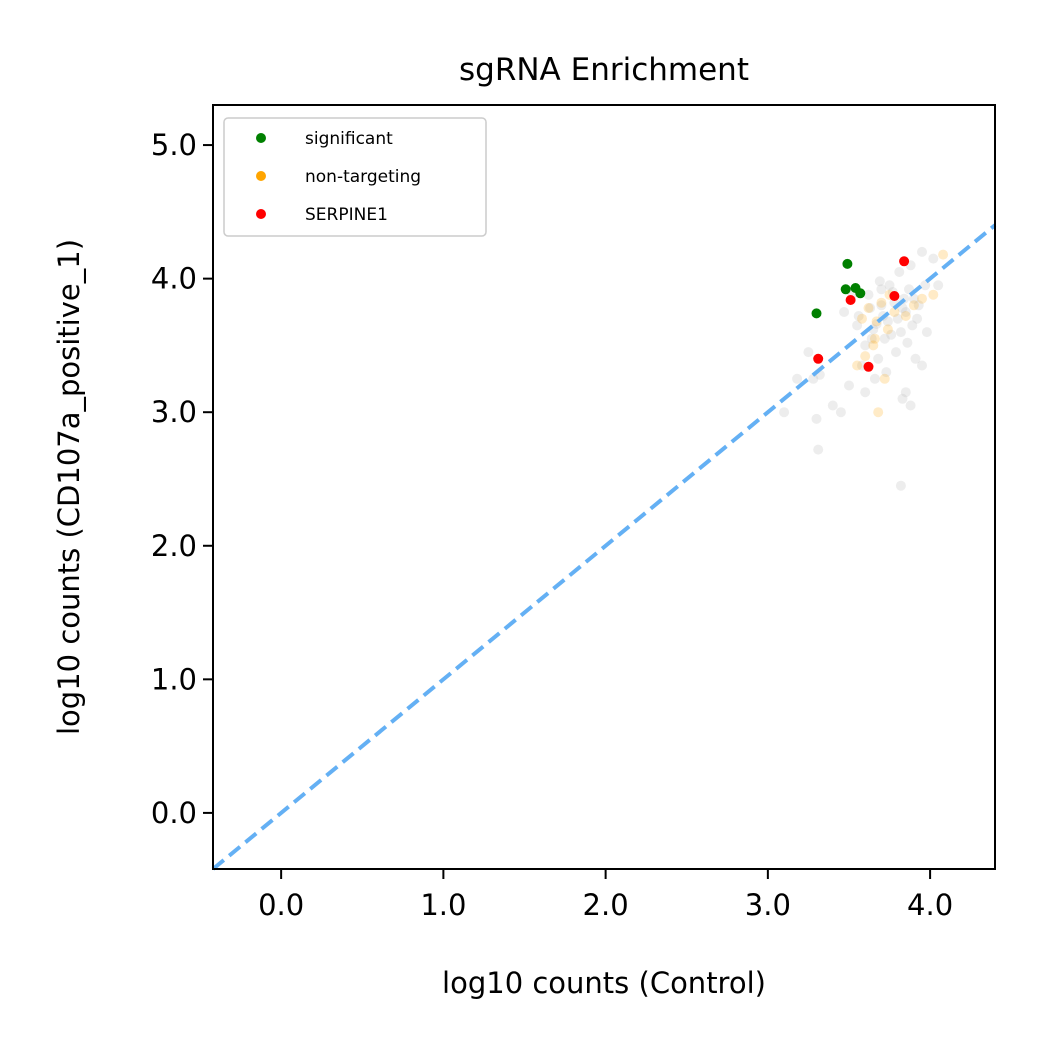  What do you see at coordinates (174, 546) in the screenshot?
I see `y-tick-label-2: 2.0` at bounding box center [174, 546].